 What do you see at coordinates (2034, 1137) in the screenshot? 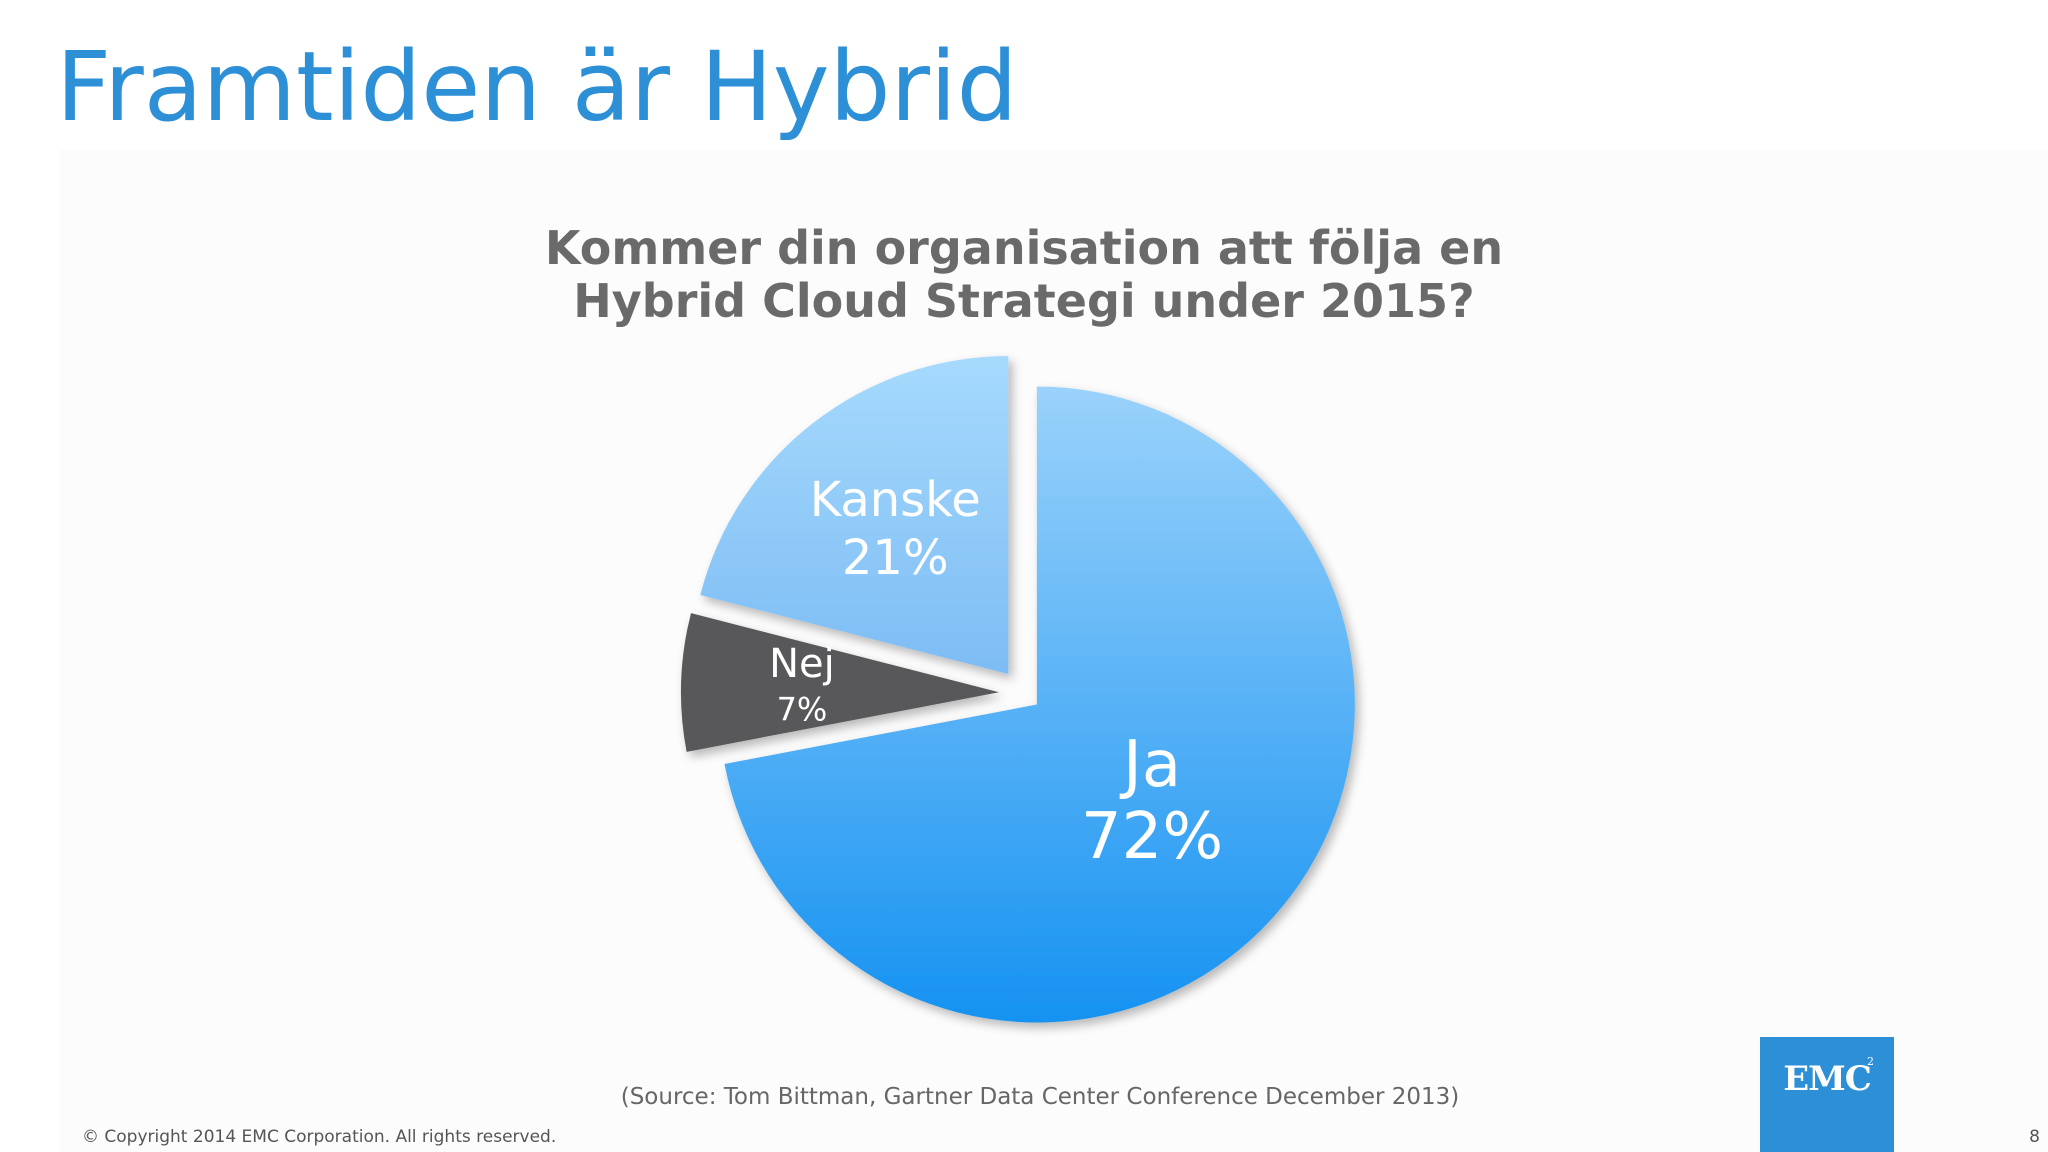
I see `page-number: 8` at bounding box center [2034, 1137].